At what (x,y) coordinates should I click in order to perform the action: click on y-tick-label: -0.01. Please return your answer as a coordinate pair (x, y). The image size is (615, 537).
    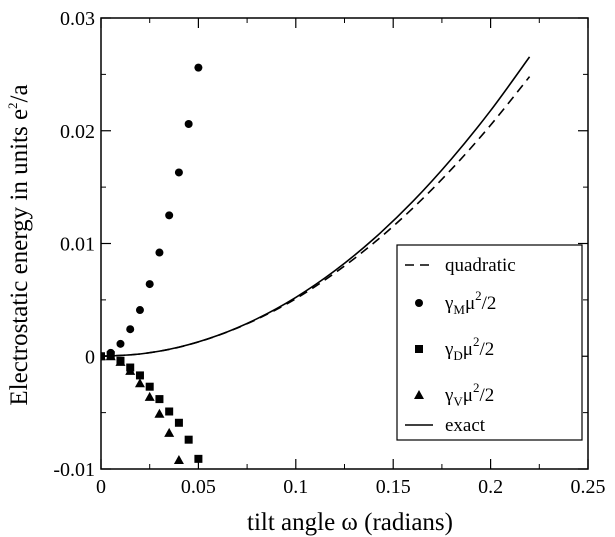
    Looking at the image, I should click on (74, 470).